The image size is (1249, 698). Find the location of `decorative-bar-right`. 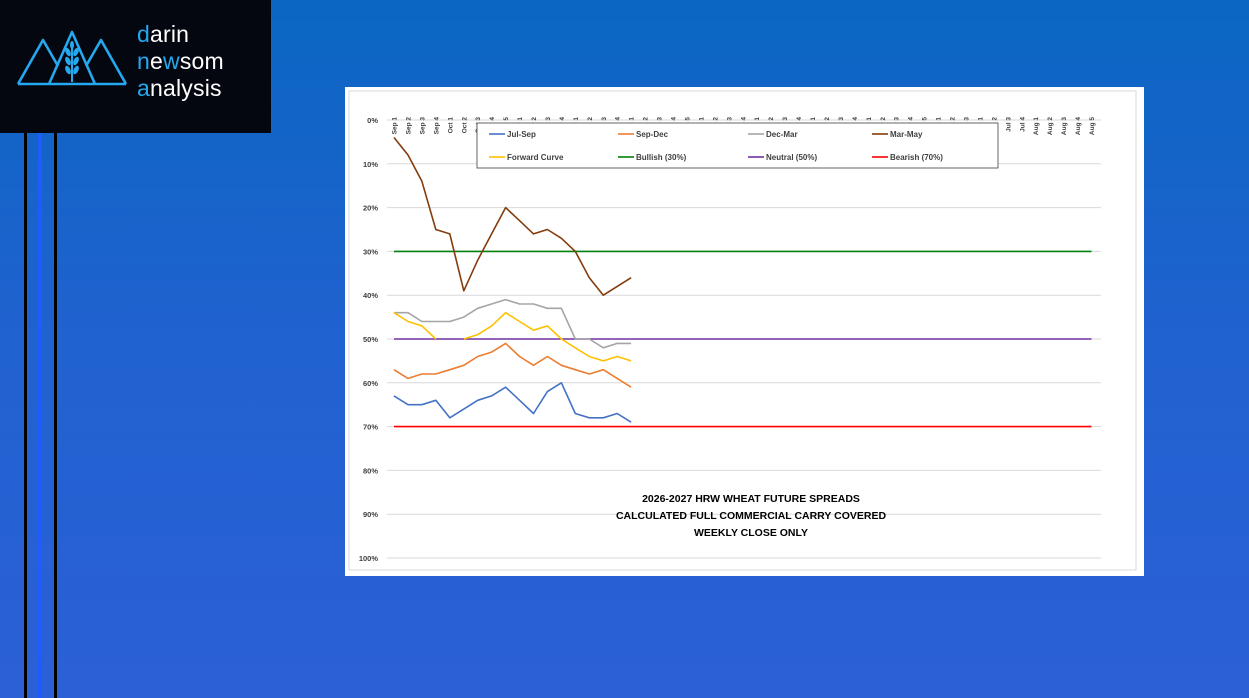

decorative-bar-right is located at coordinates (55, 415).